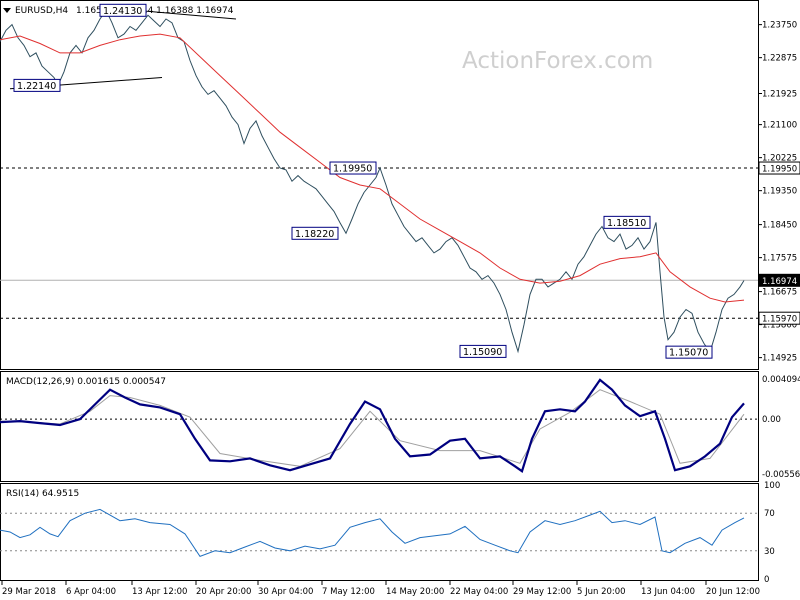 The image size is (800, 600). I want to click on price-tag-label: 1.15970, so click(779, 320).